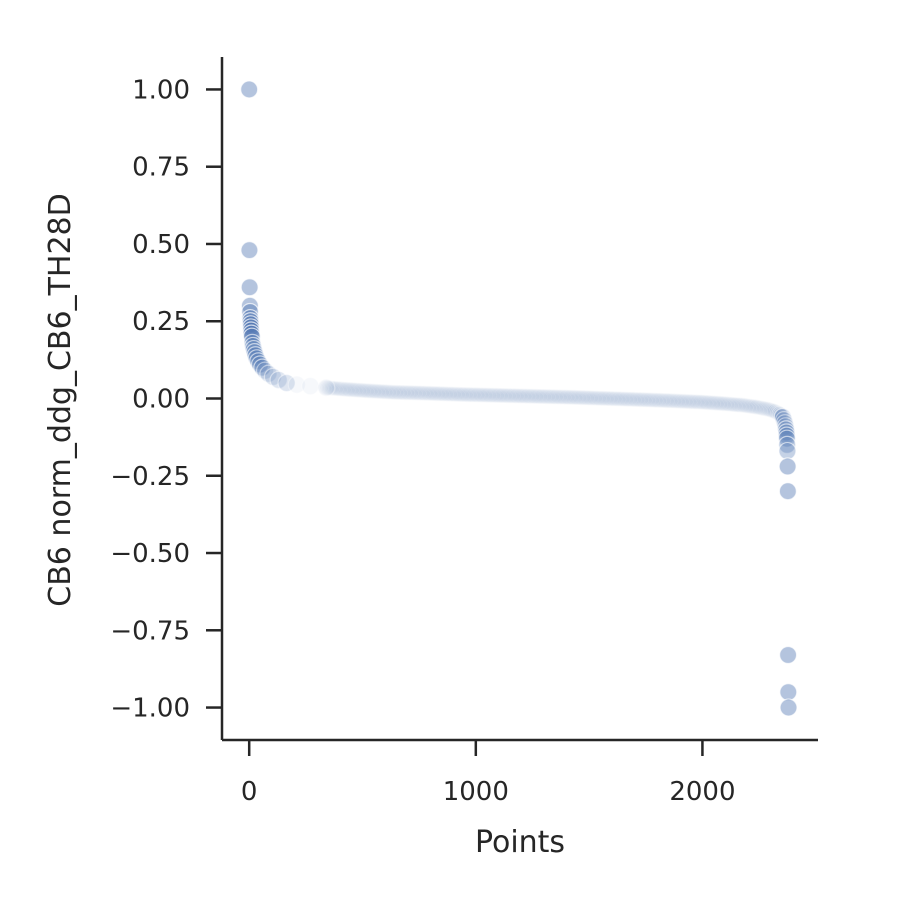  I want to click on y-axis-title: CB6 norm_ddg_CB6_TH28D, so click(60, 399).